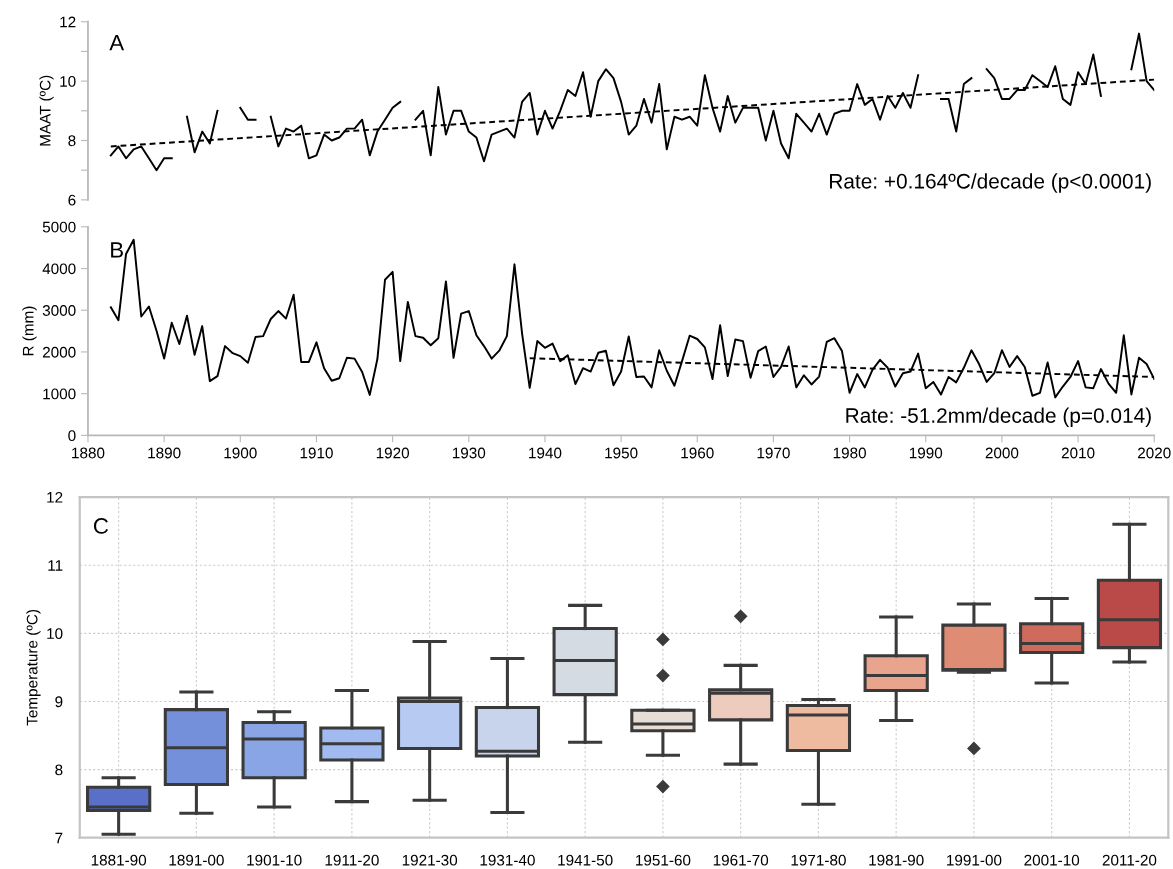 The width and height of the screenshot is (1173, 869). I want to click on annotation: A, so click(117, 43).